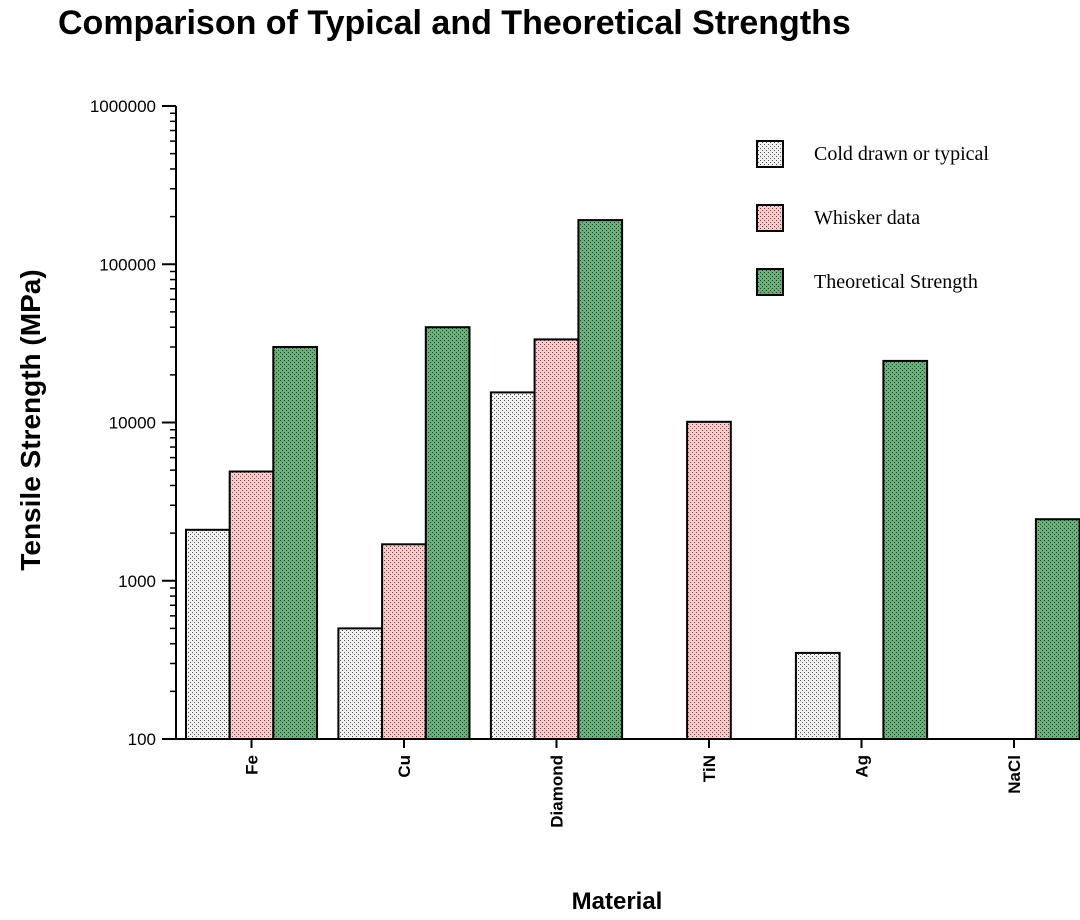  What do you see at coordinates (208, 634) in the screenshot?
I see `bar-fe-s0` at bounding box center [208, 634].